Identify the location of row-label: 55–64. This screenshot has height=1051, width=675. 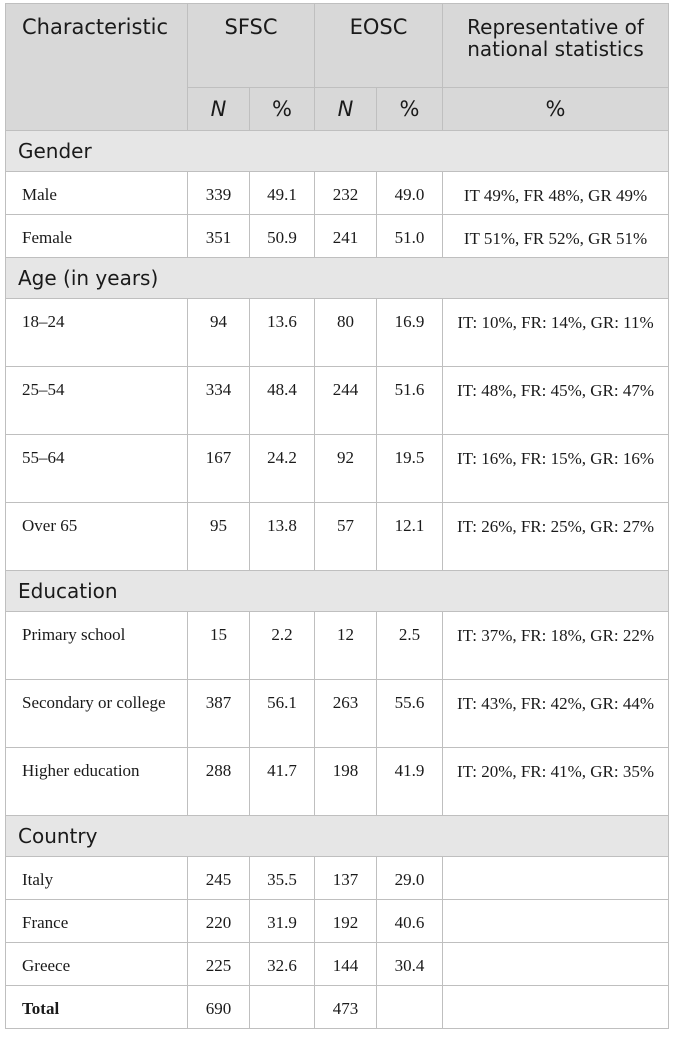
(96, 468).